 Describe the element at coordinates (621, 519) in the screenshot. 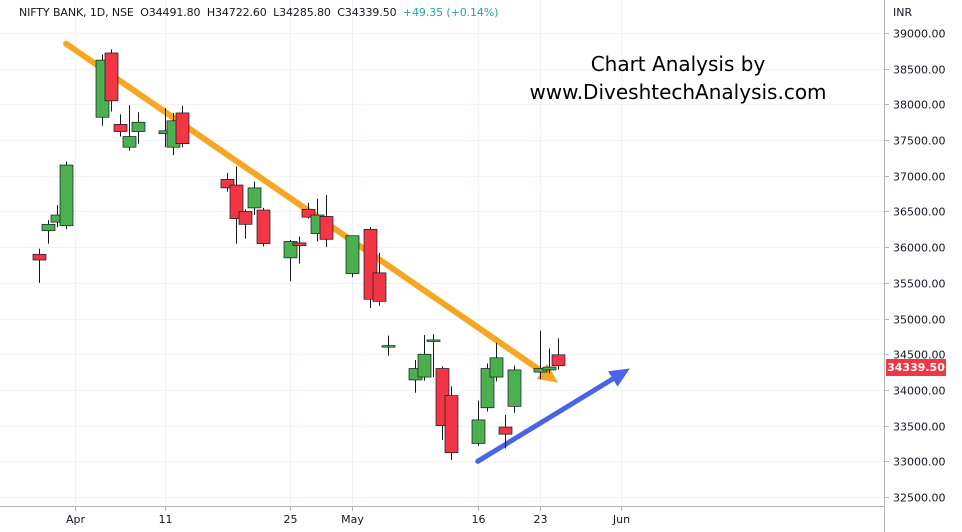

I see `time-tick-label: Jun` at that location.